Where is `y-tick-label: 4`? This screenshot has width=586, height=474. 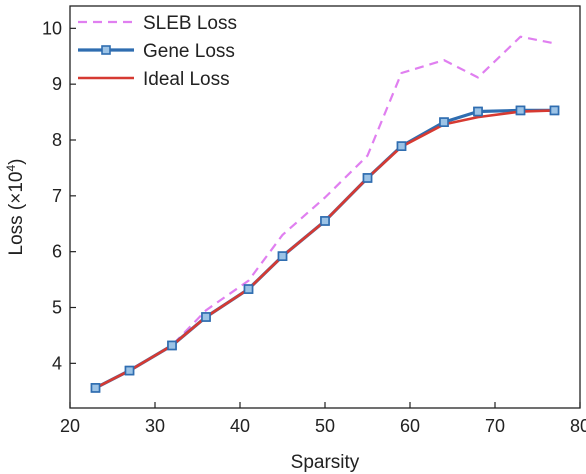 y-tick-label: 4 is located at coordinates (57, 363).